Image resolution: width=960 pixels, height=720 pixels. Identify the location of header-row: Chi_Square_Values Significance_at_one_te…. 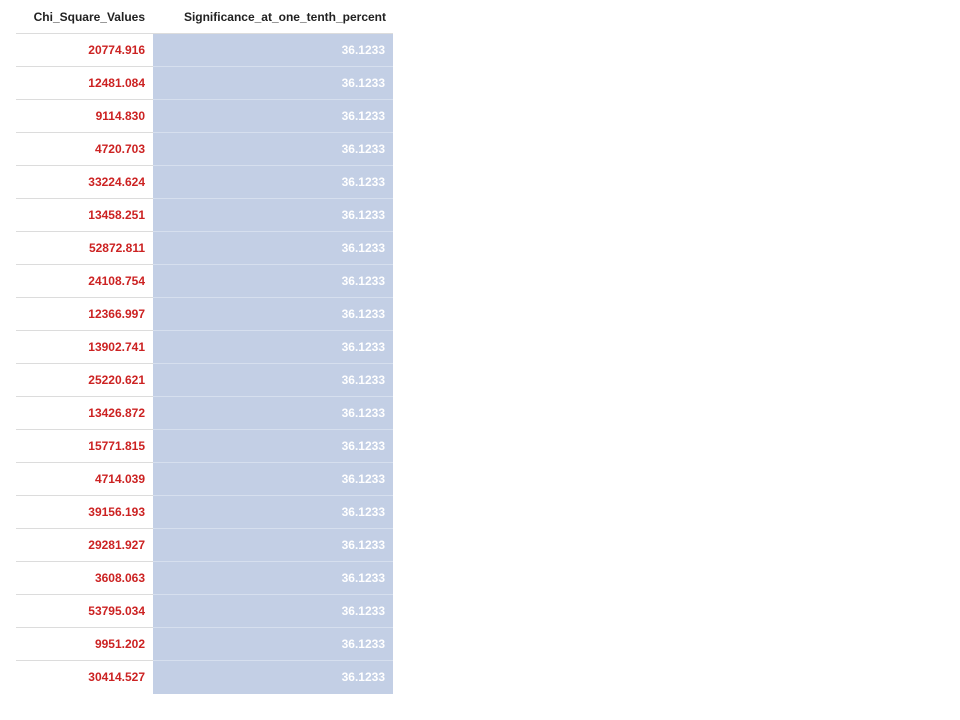
(204, 17).